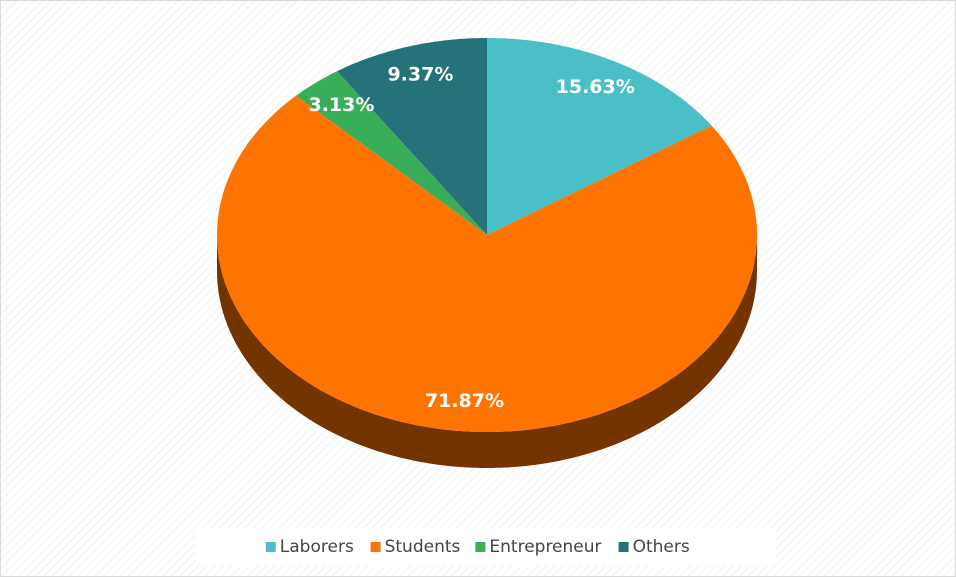 The width and height of the screenshot is (956, 577). I want to click on data-label: 9.37%, so click(420, 74).